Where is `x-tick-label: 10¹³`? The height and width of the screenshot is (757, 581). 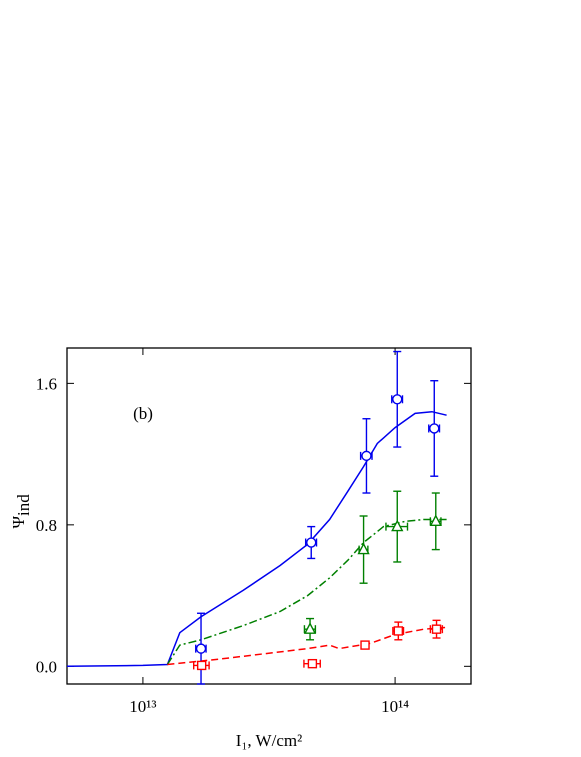 x-tick-label: 10¹³ is located at coordinates (142, 706).